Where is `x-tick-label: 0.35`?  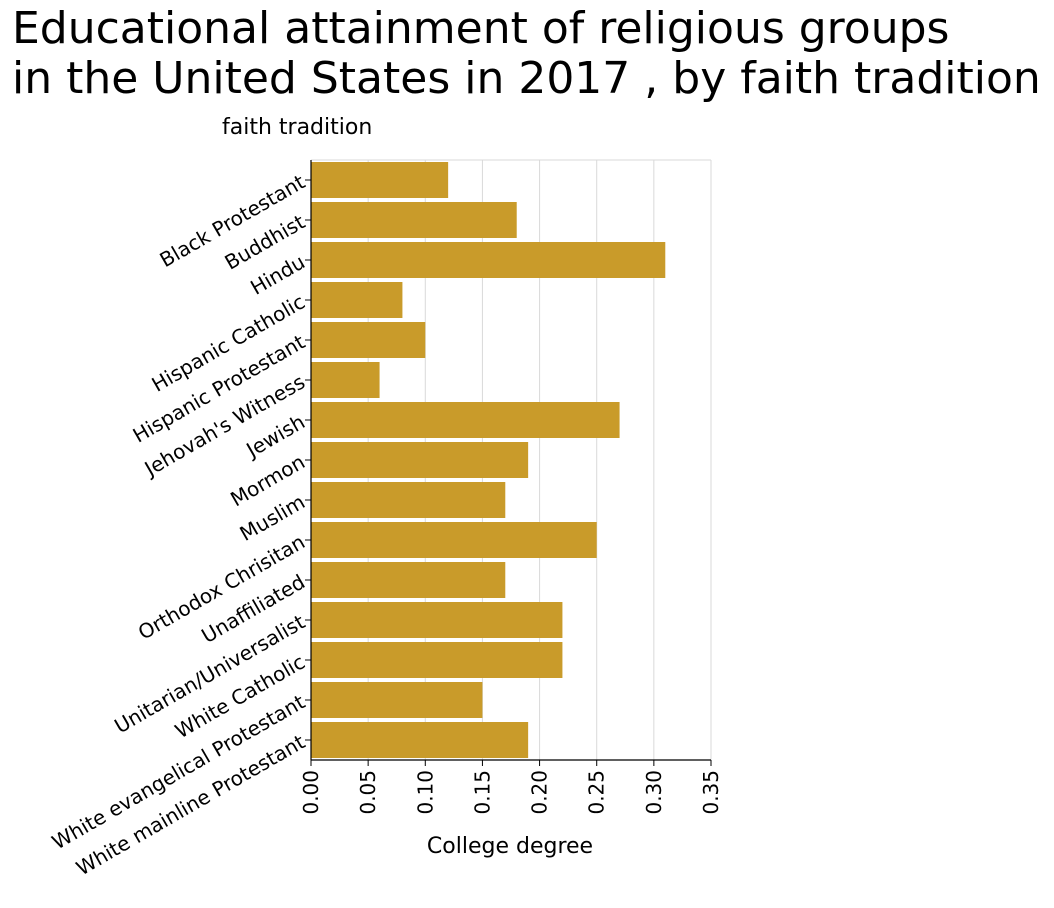
x-tick-label: 0.35 is located at coordinates (711, 792).